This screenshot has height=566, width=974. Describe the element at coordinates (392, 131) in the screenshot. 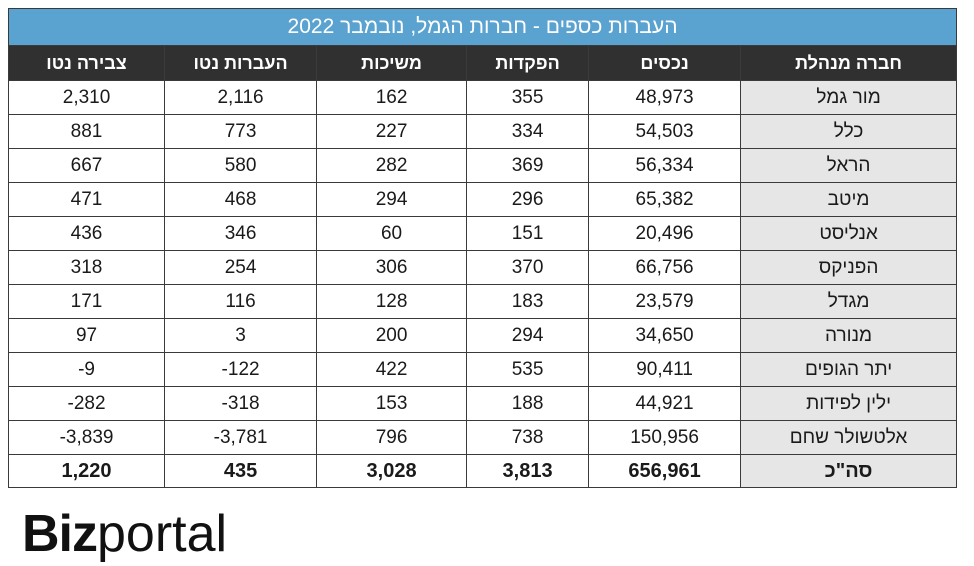

I see `cell-withdrawals: 227` at that location.